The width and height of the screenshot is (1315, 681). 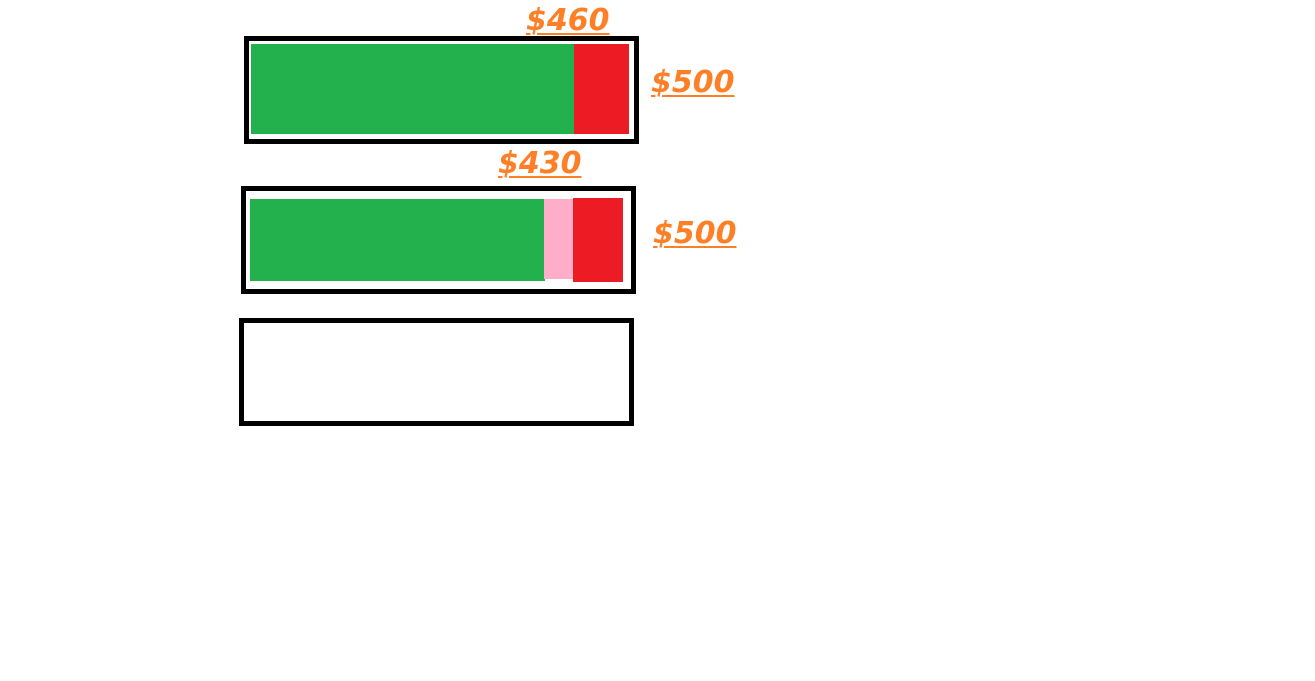 I want to click on bar-1-total-label: $500, so click(x=693, y=82).